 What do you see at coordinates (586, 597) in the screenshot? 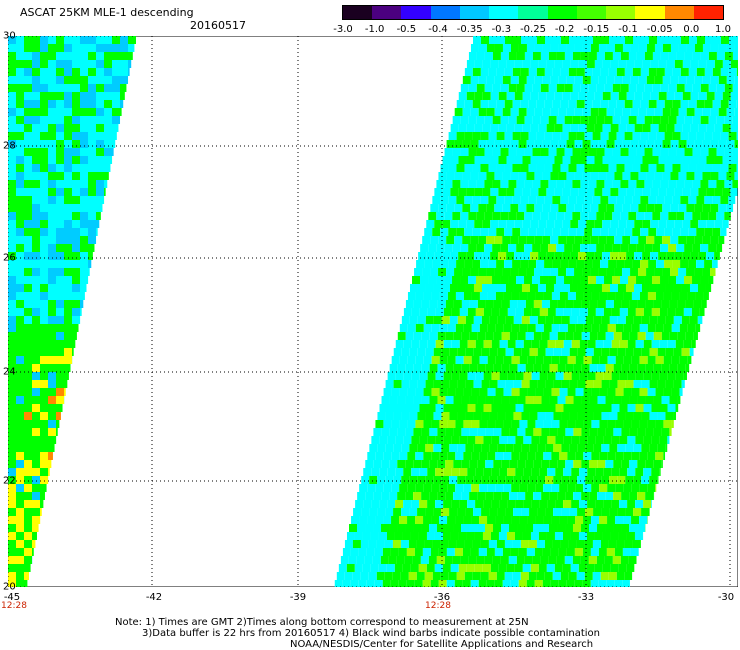
I see `lon-label-33: -33` at bounding box center [586, 597].